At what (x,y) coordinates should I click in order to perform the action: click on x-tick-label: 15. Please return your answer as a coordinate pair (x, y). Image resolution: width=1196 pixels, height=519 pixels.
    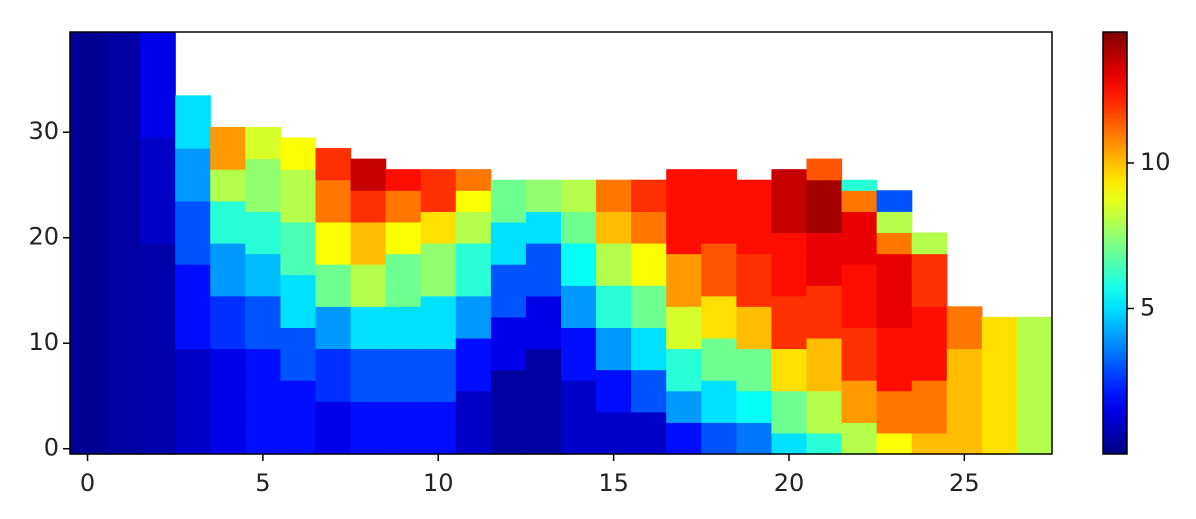
    Looking at the image, I should click on (613, 483).